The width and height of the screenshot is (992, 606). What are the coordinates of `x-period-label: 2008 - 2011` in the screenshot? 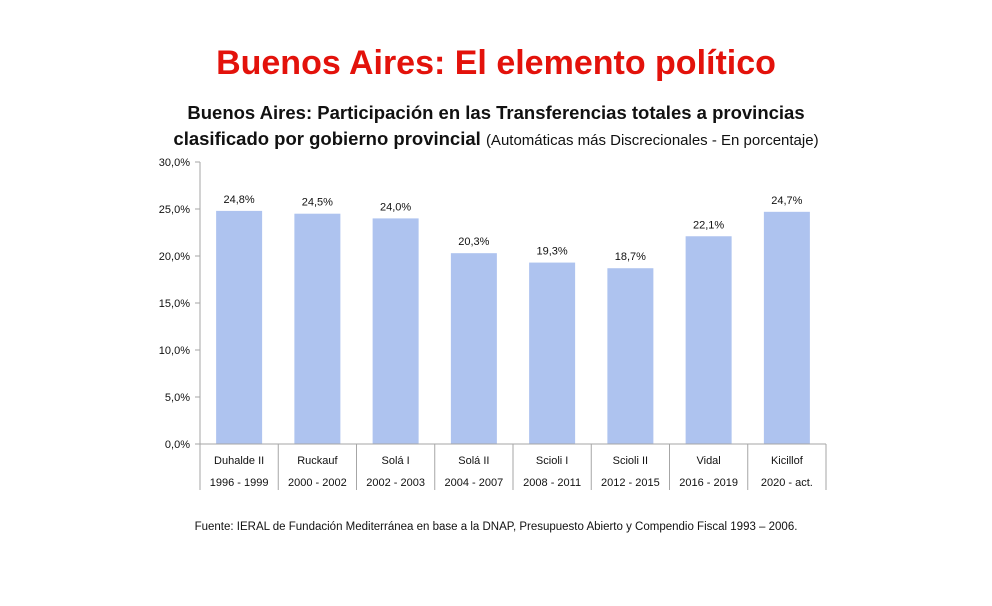 It's located at (552, 483).